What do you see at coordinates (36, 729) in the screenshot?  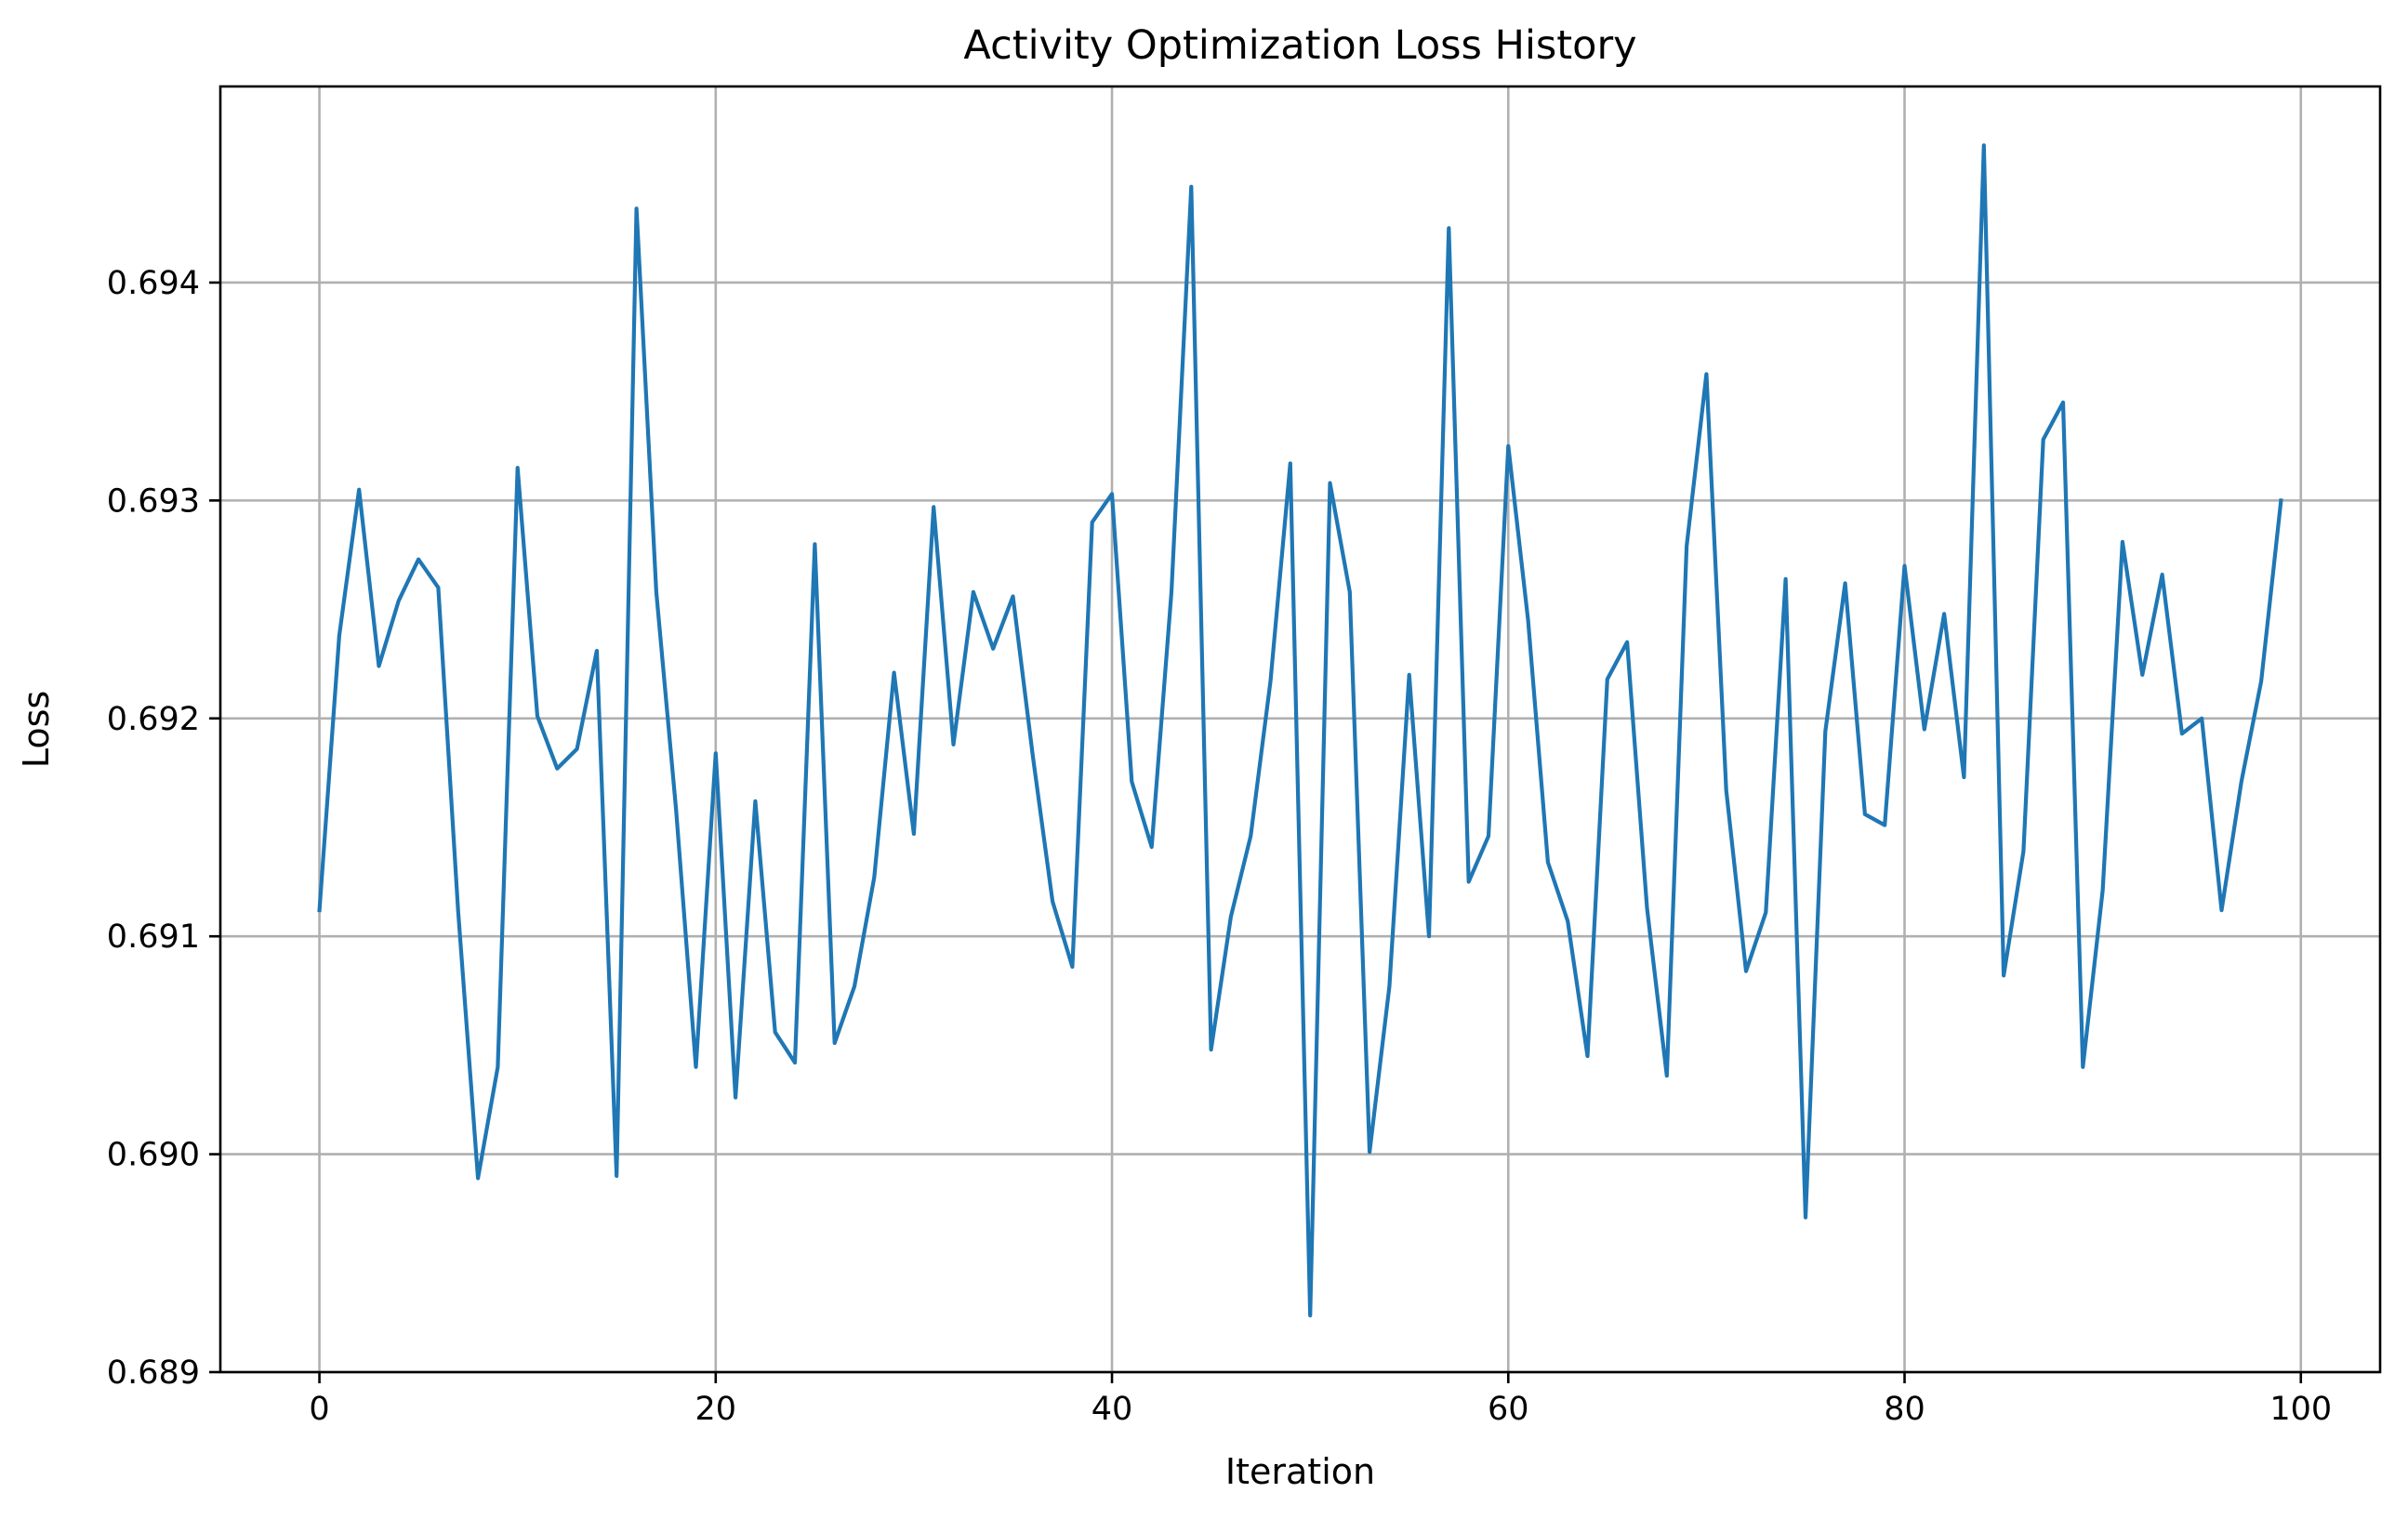 I see `y-axis-label: Loss` at bounding box center [36, 729].